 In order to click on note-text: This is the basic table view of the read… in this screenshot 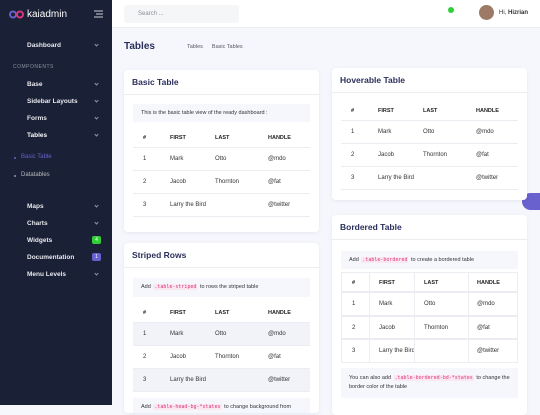, I will do `click(204, 113)`.